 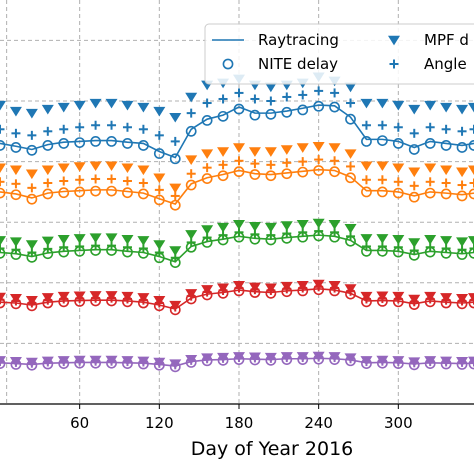 What do you see at coordinates (446, 40) in the screenshot?
I see `legend-label: MPF d` at bounding box center [446, 40].